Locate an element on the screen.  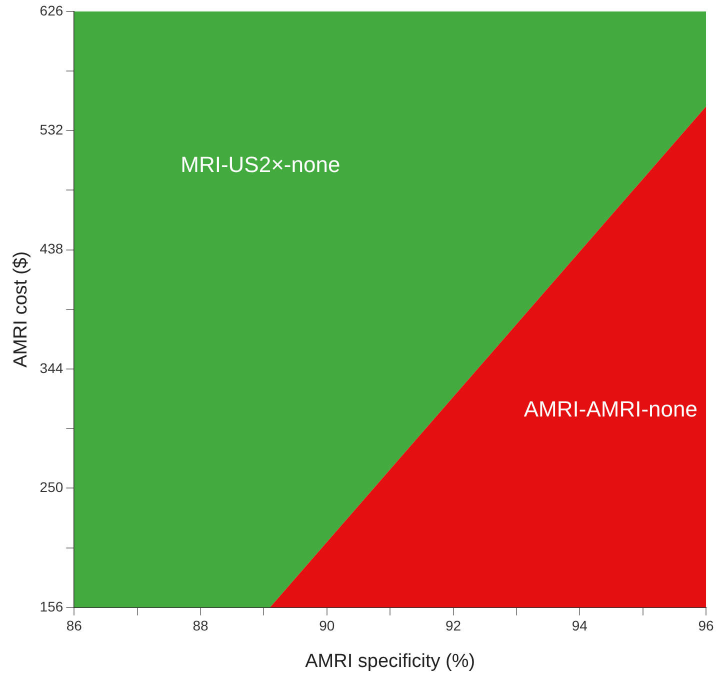
y-axis-title: AMRI cost ($) is located at coordinates (21, 309).